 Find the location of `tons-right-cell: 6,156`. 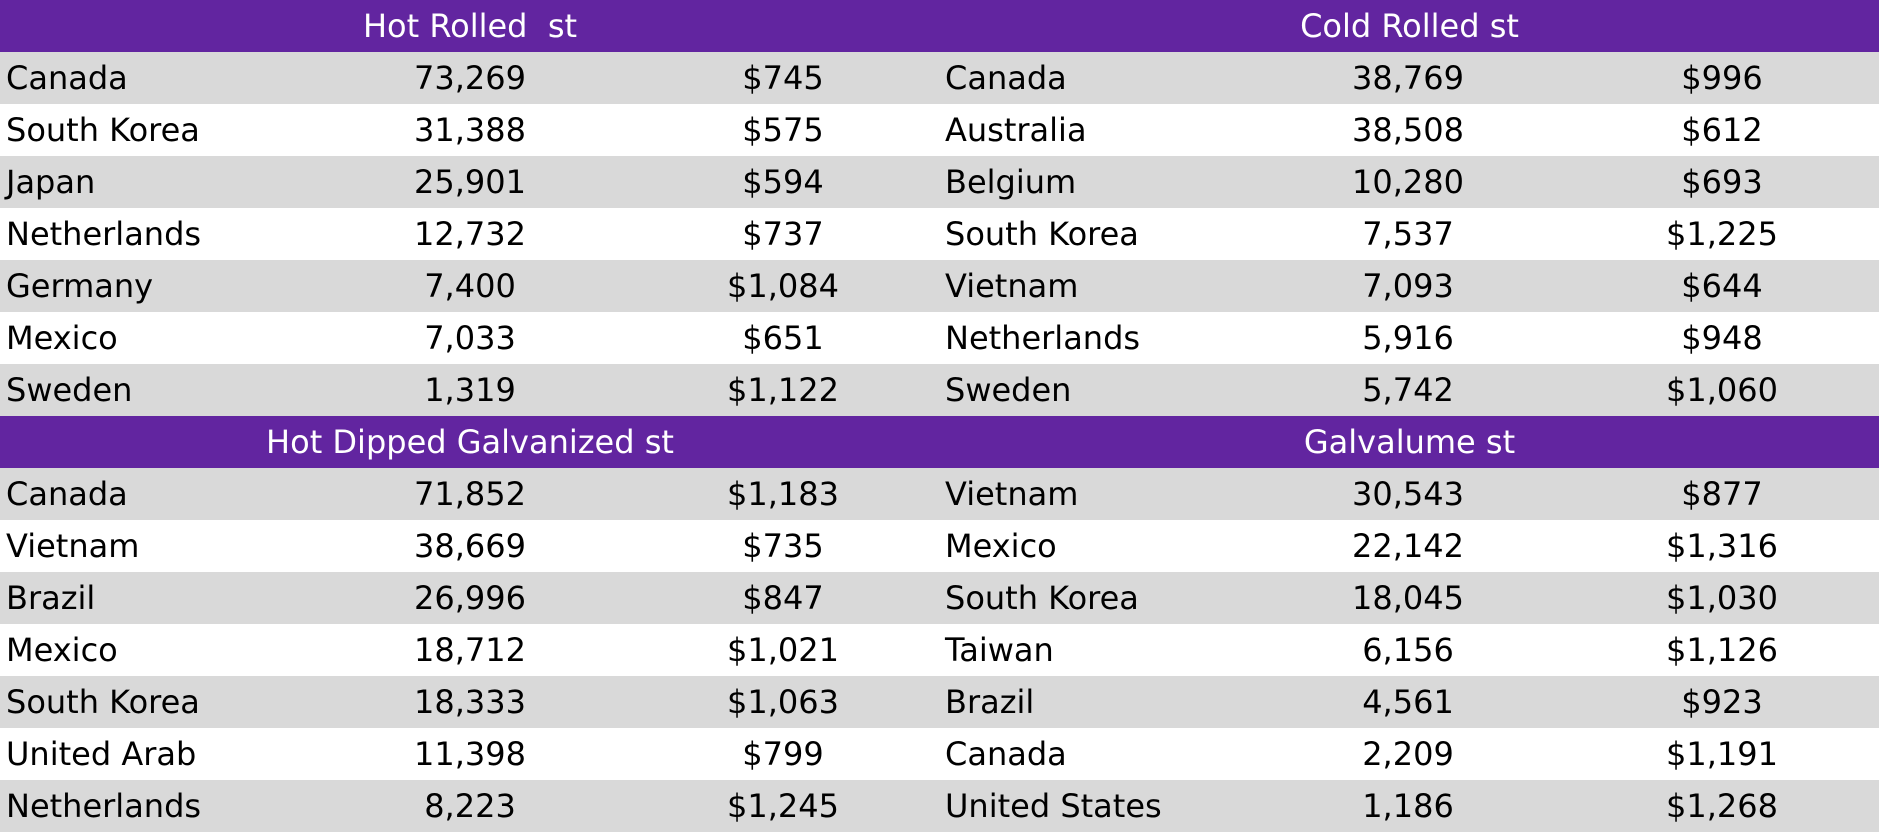

tons-right-cell: 6,156 is located at coordinates (1408, 650).